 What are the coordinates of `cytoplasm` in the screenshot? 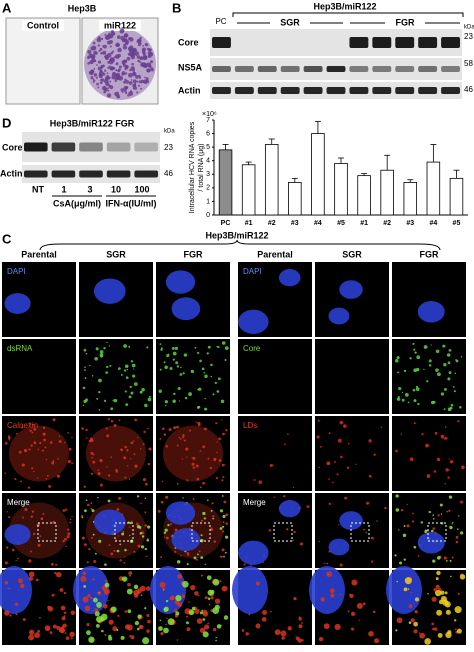 It's located at (193, 453).